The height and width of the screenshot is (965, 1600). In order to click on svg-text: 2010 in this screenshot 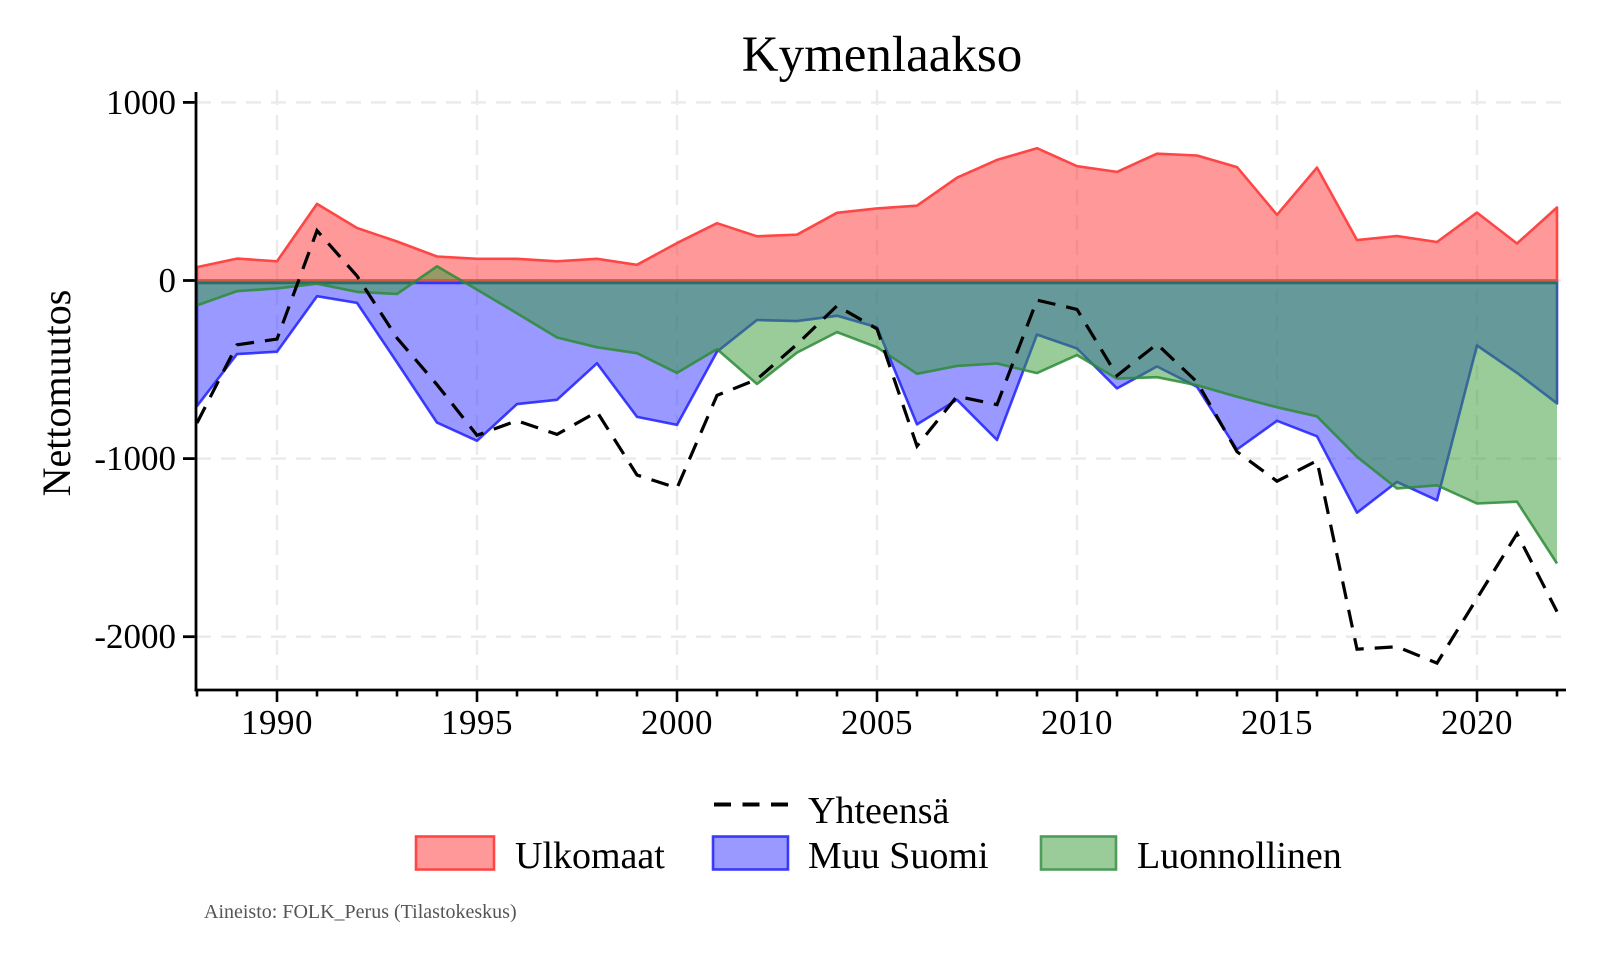, I will do `click(1077, 722)`.